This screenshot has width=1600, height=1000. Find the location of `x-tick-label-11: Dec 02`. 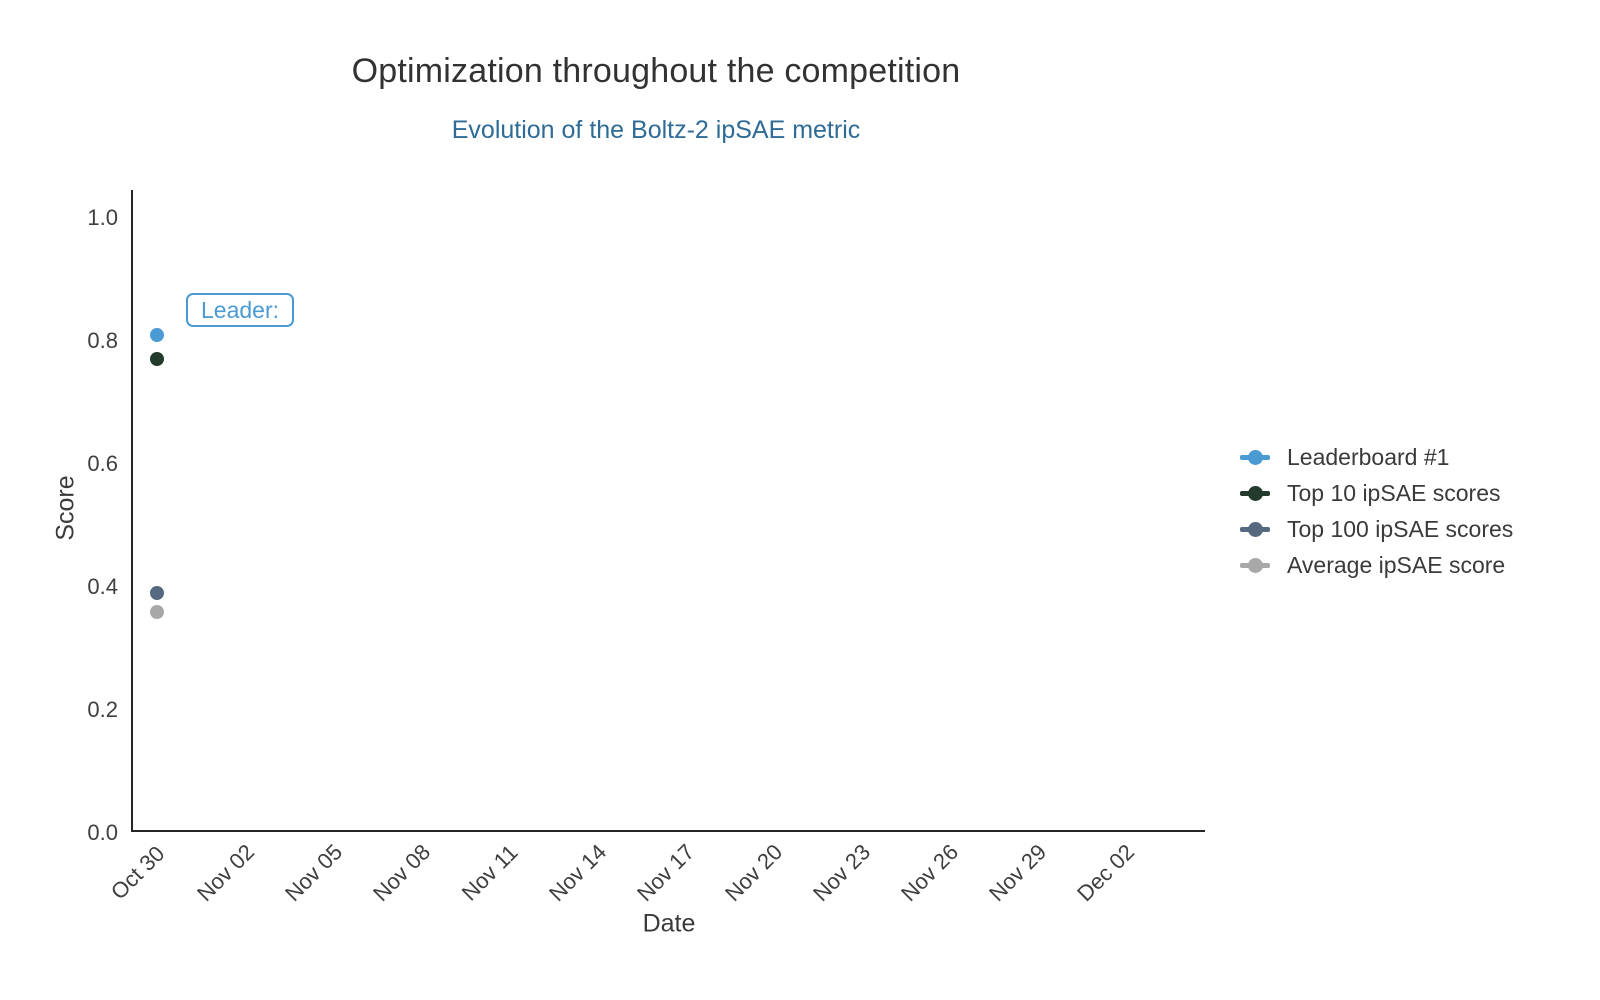

x-tick-label-11: Dec 02 is located at coordinates (1106, 873).